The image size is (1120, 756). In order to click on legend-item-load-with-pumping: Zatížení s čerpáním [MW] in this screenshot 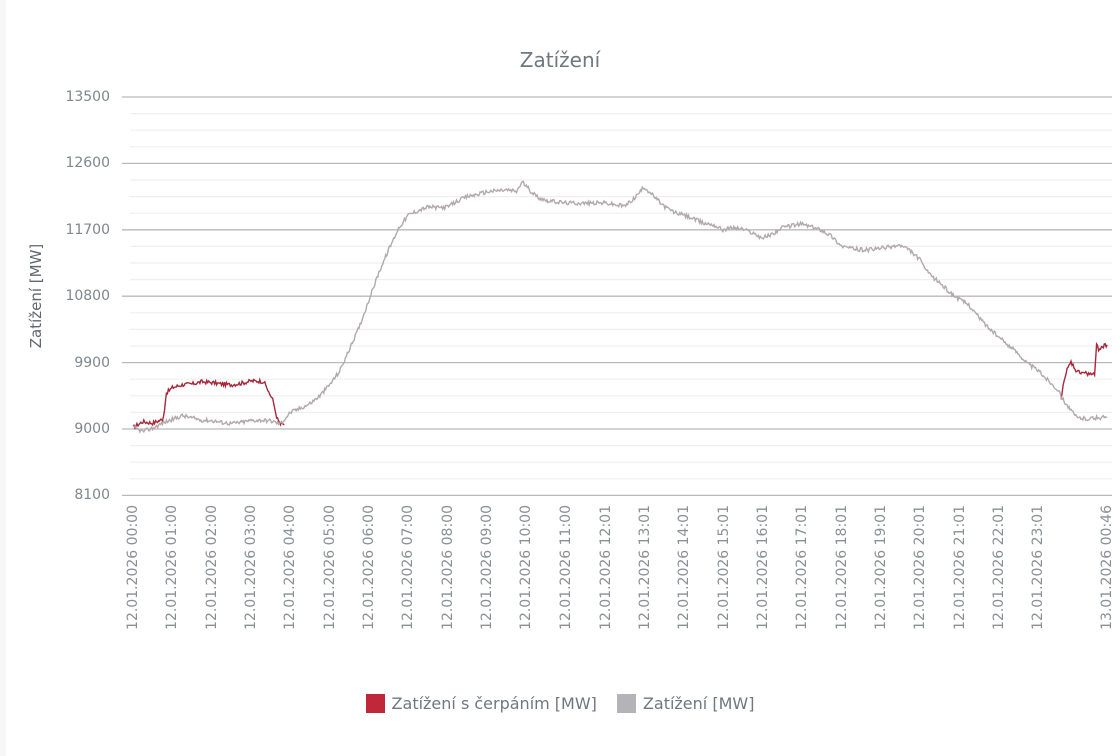, I will do `click(481, 703)`.